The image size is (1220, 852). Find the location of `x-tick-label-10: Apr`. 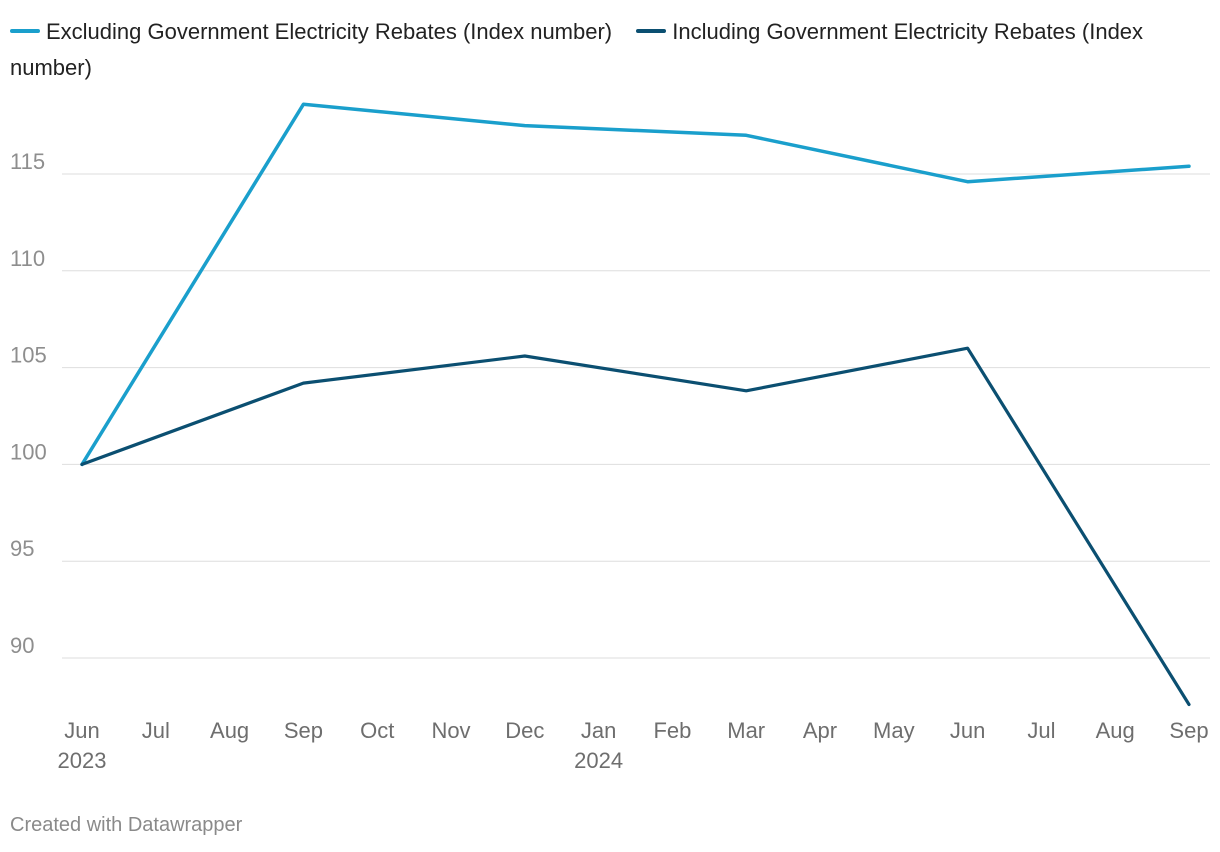

x-tick-label-10: Apr is located at coordinates (820, 730).